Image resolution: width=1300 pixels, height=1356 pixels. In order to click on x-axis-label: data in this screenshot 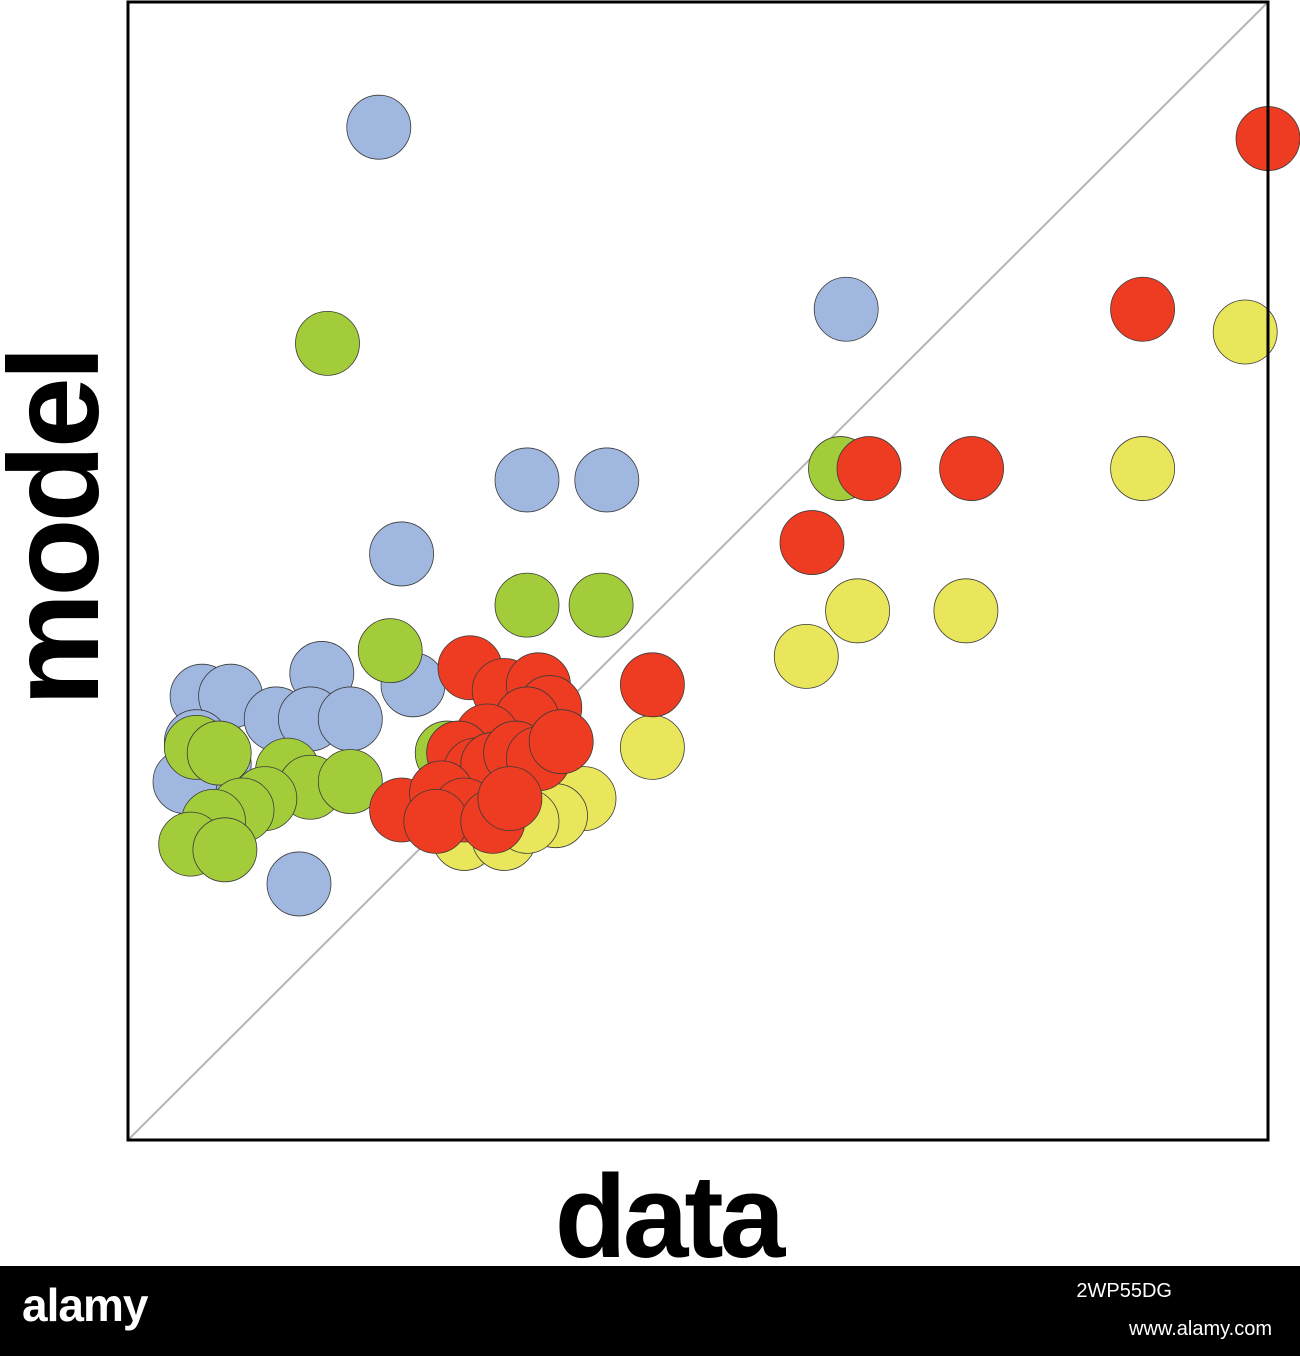, I will do `click(670, 1217)`.